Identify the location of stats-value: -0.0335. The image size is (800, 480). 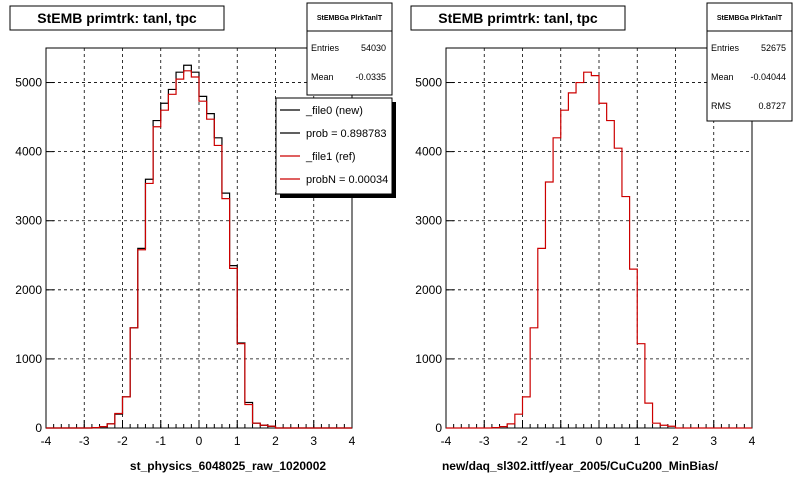
(370, 77).